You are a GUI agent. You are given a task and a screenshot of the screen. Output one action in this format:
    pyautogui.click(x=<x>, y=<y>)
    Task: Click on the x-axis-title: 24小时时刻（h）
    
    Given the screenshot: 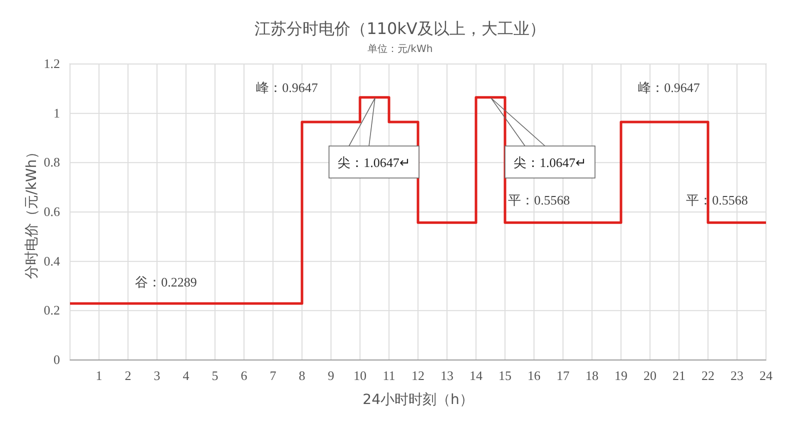 What is the action you would take?
    pyautogui.click(x=418, y=400)
    